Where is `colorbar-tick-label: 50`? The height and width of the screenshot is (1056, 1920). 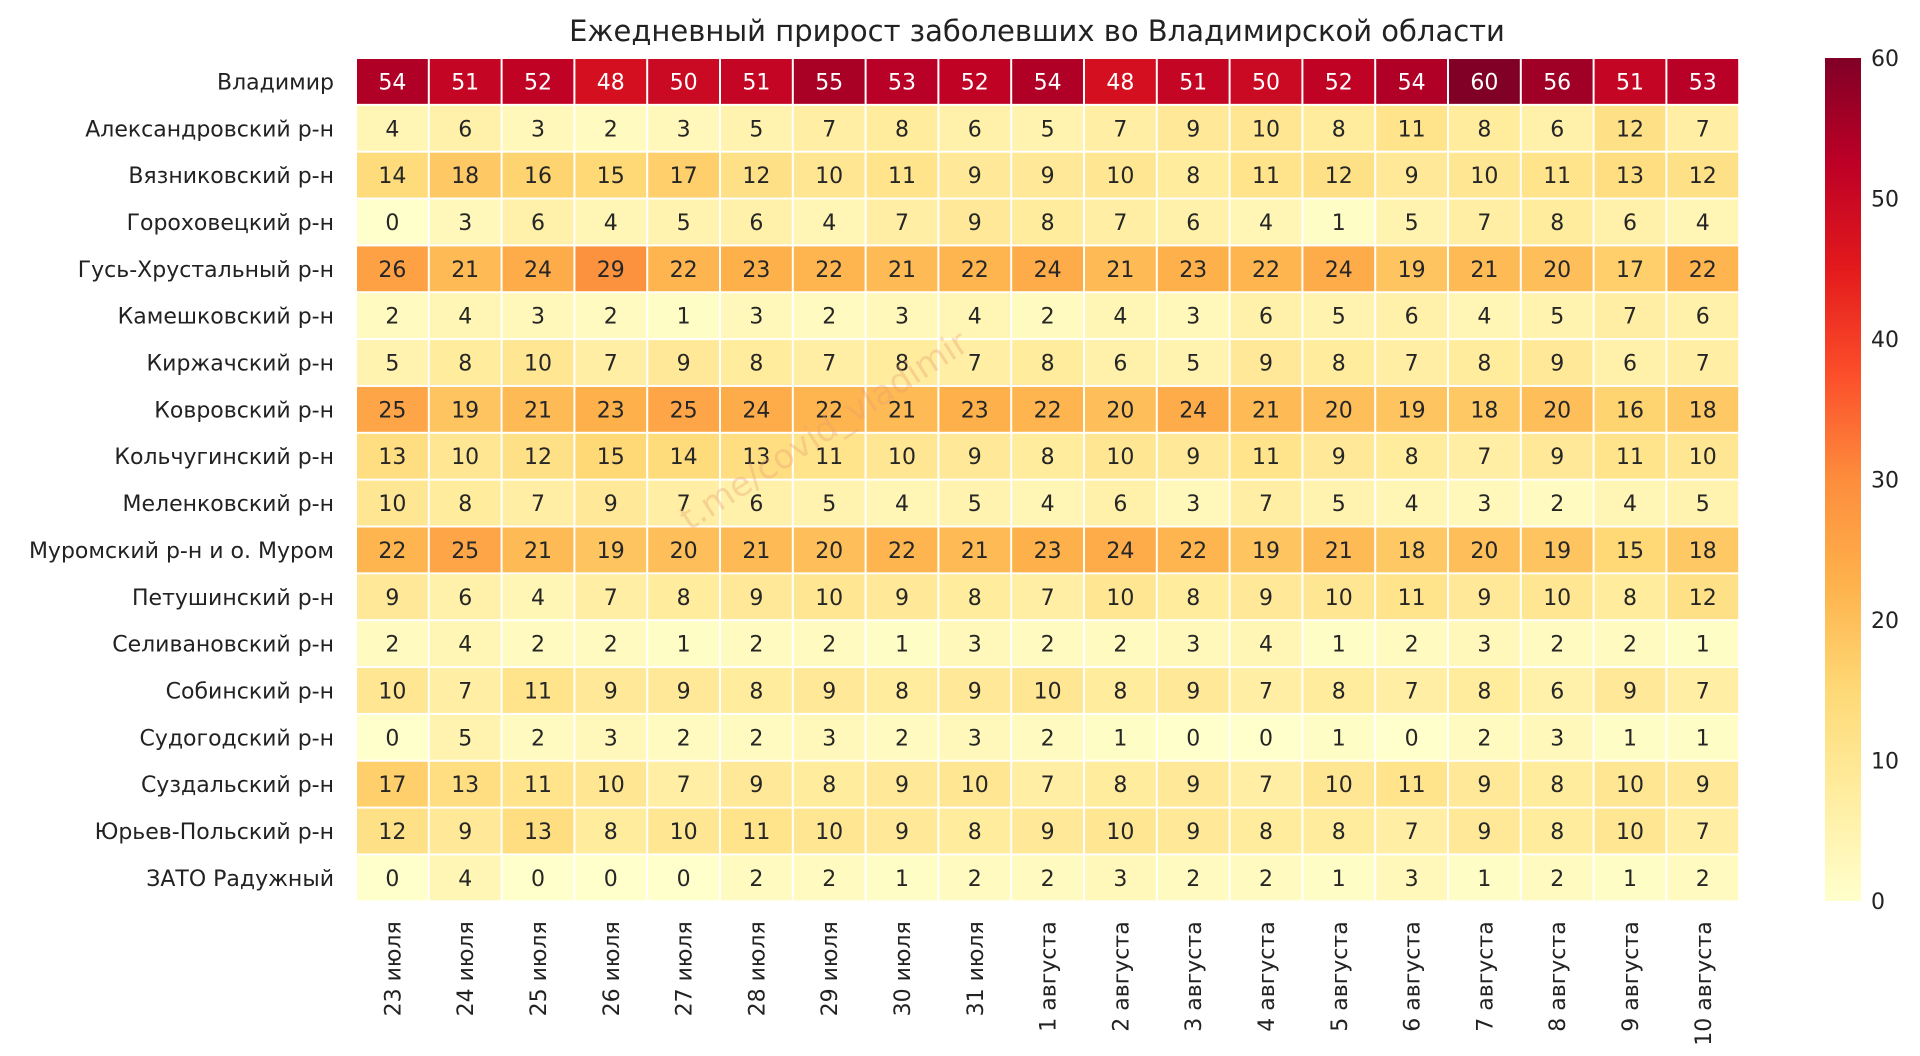
colorbar-tick-label: 50 is located at coordinates (1885, 200).